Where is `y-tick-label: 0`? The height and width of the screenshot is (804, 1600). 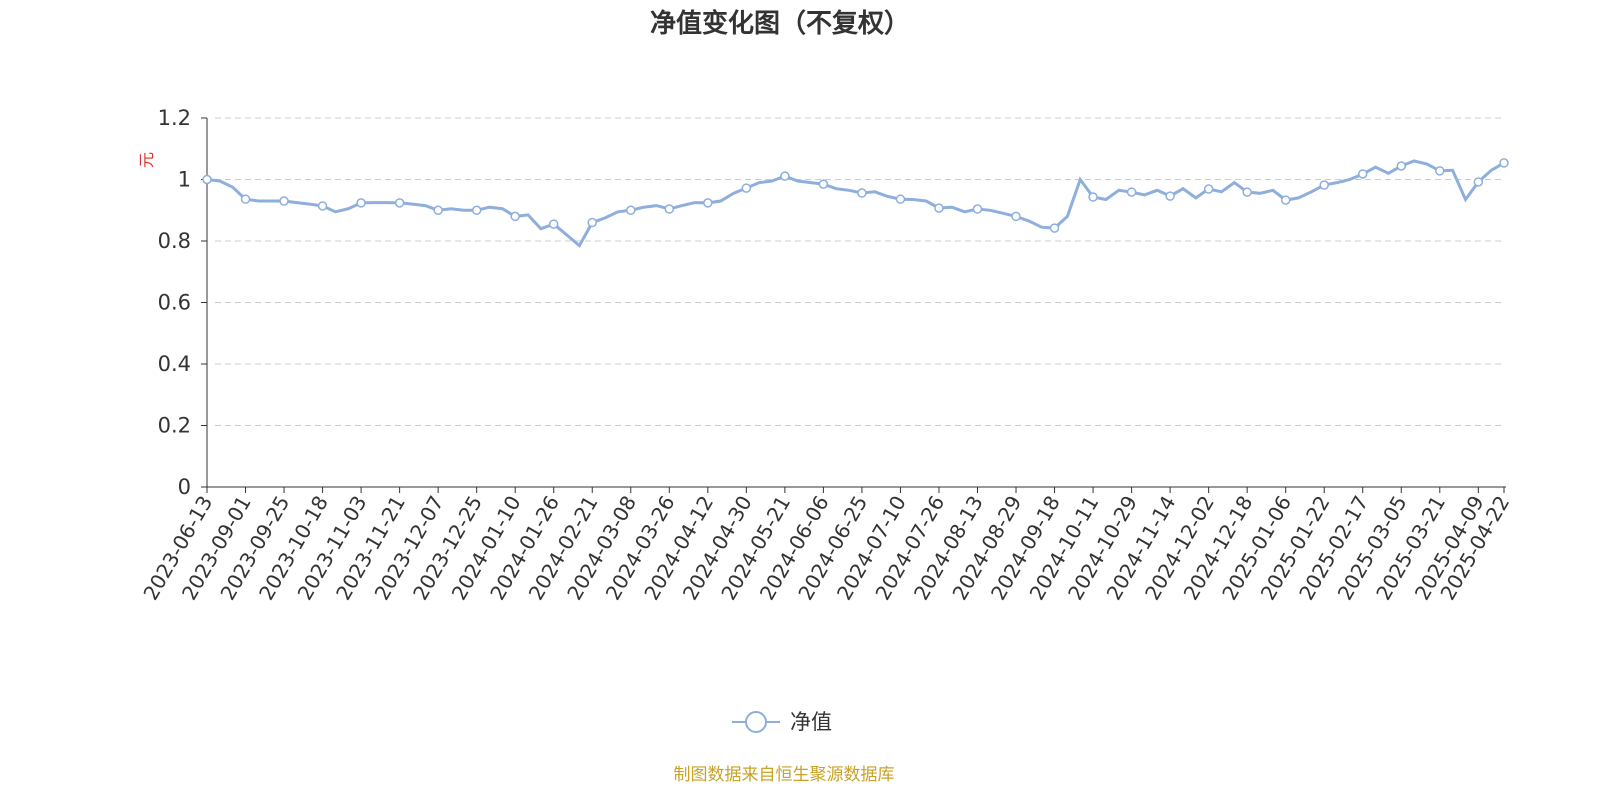
y-tick-label: 0 is located at coordinates (184, 487).